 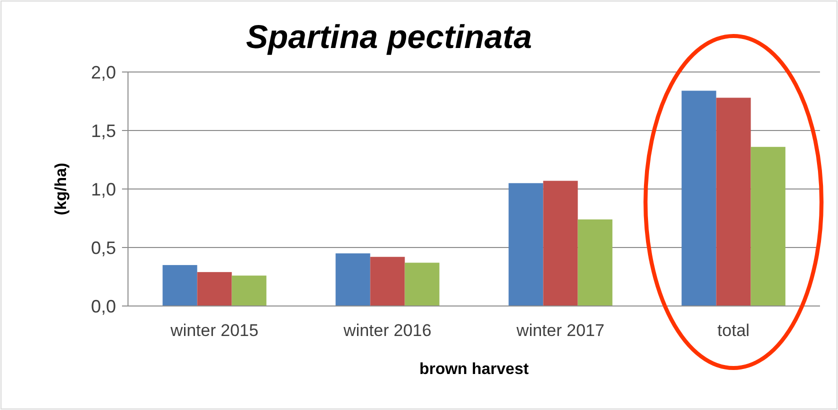 What do you see at coordinates (103, 248) in the screenshot?
I see `y-tick-label: 0,5` at bounding box center [103, 248].